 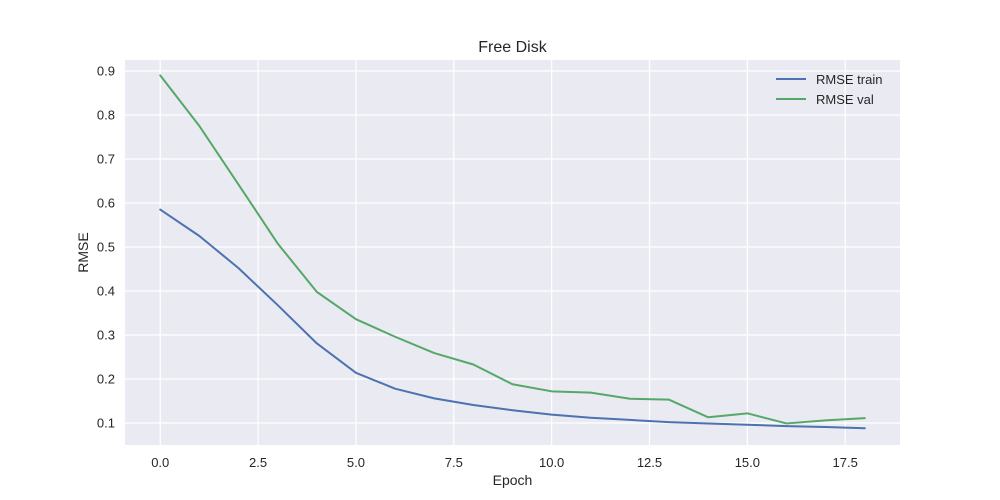 I want to click on y-axis-label: RMSE, so click(x=83, y=252).